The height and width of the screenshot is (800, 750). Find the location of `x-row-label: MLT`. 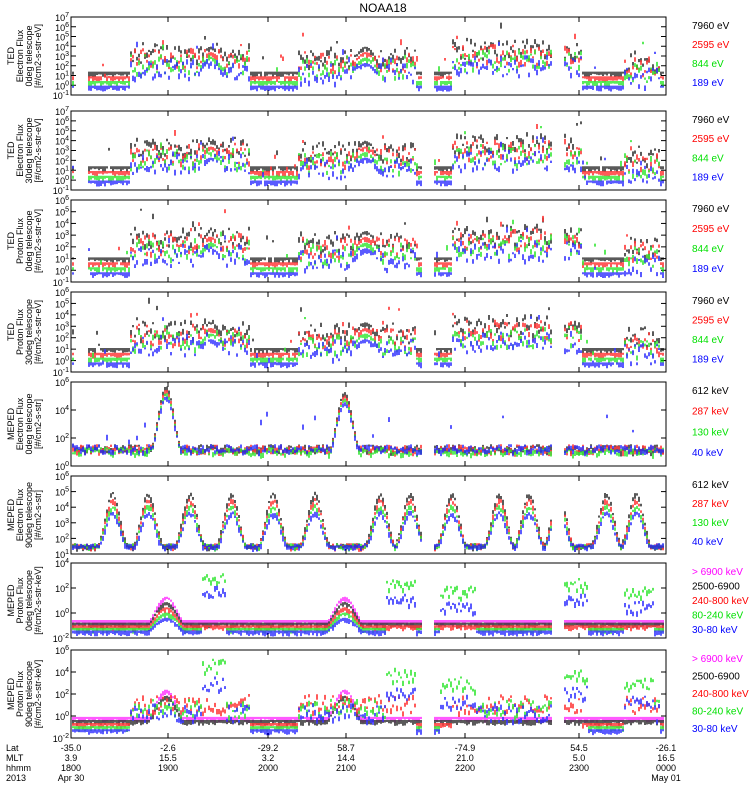

x-row-label: MLT is located at coordinates (15, 758).